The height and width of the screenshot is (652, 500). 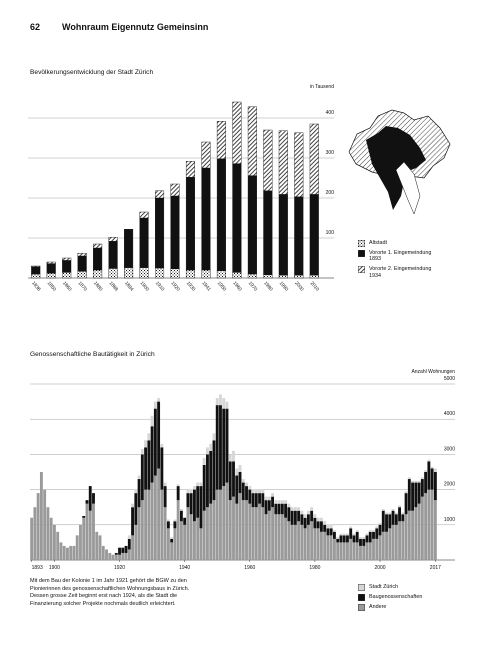 I want to click on legend-label: Vororte 1. Eingemeindung 1893, so click(x=400, y=256).